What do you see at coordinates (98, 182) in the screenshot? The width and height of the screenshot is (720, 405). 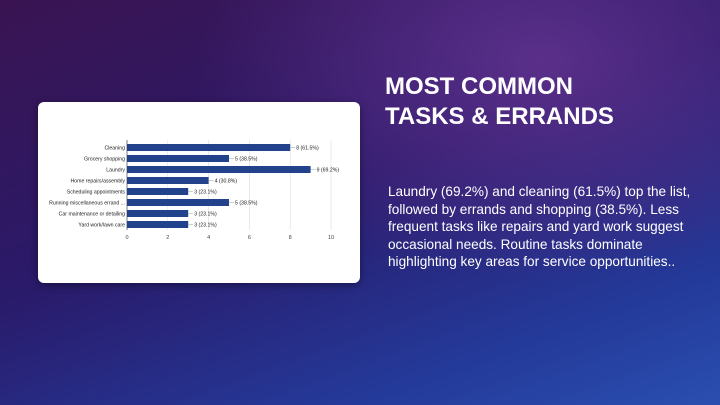 I see `y-category-label: Home repairs/assembly` at bounding box center [98, 182].